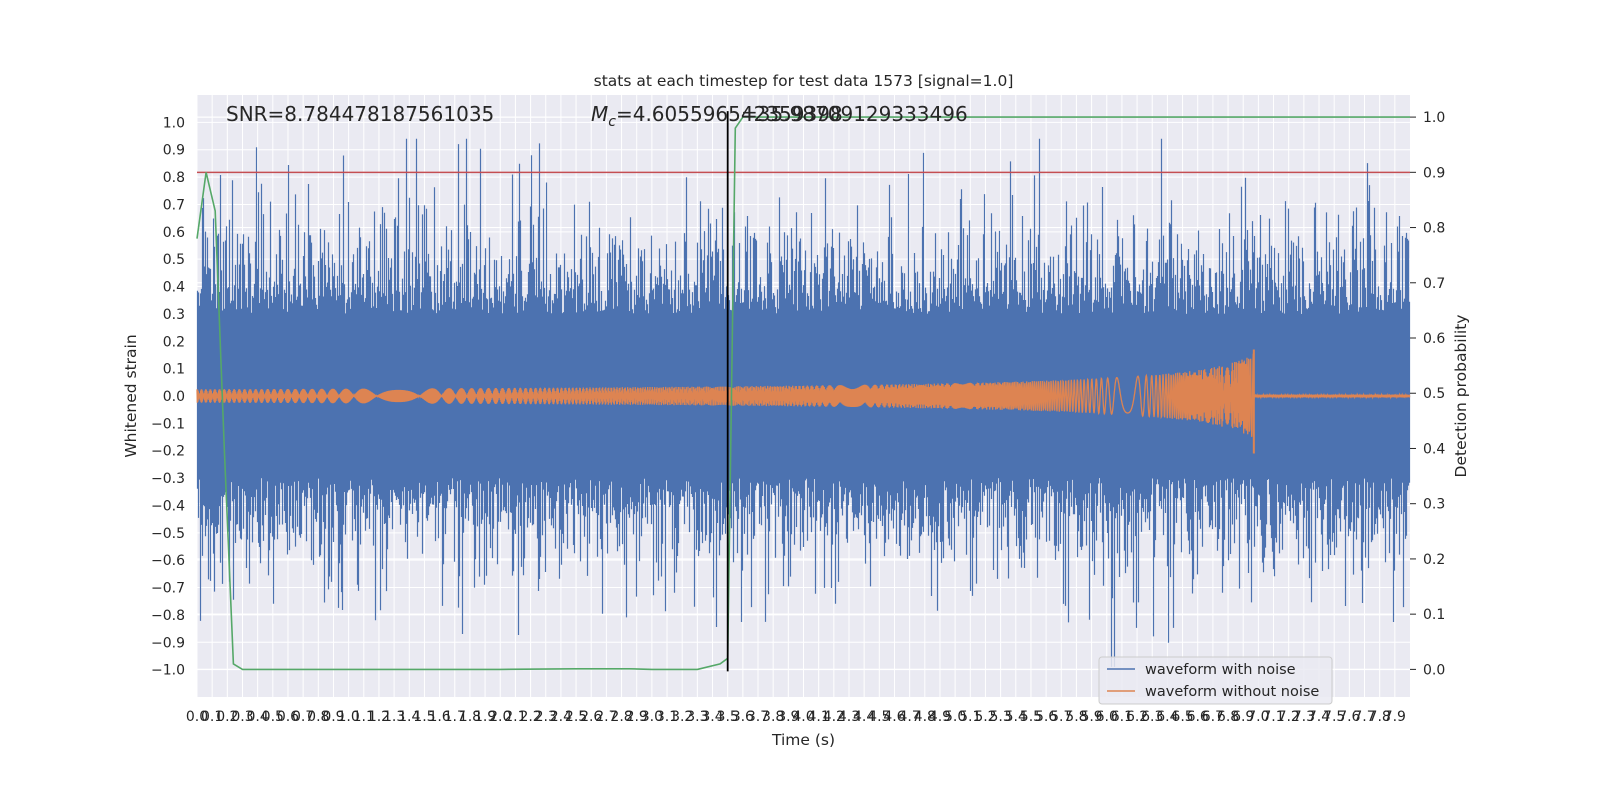 The image size is (1600, 800). Describe the element at coordinates (1243, 717) in the screenshot. I see `x-tick-label: 6.9` at that location.